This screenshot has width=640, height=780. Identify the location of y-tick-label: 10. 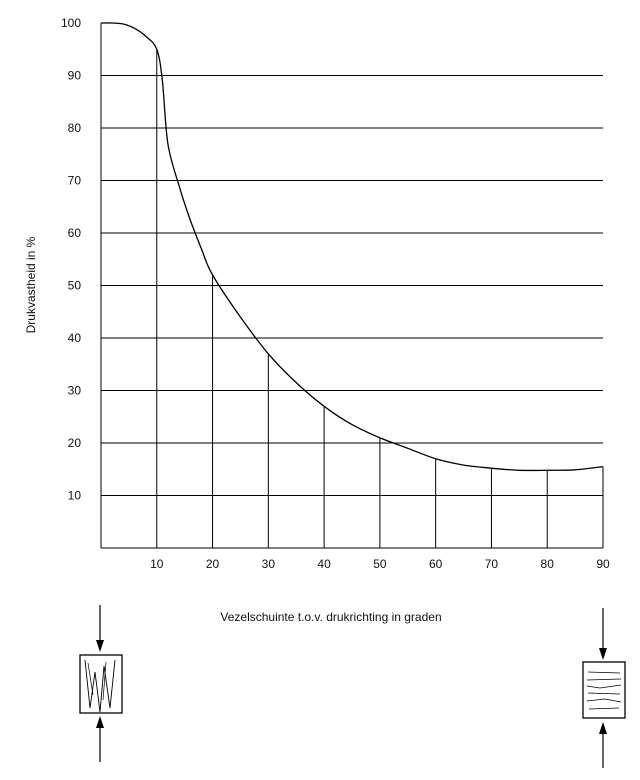
(75, 496).